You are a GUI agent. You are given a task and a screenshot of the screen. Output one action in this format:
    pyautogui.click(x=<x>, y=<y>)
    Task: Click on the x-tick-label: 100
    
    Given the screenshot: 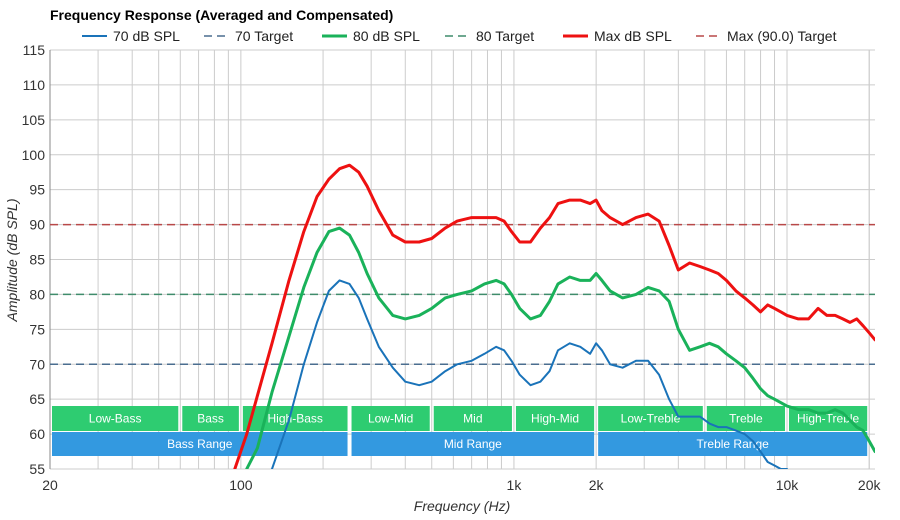 What is the action you would take?
    pyautogui.click(x=241, y=485)
    